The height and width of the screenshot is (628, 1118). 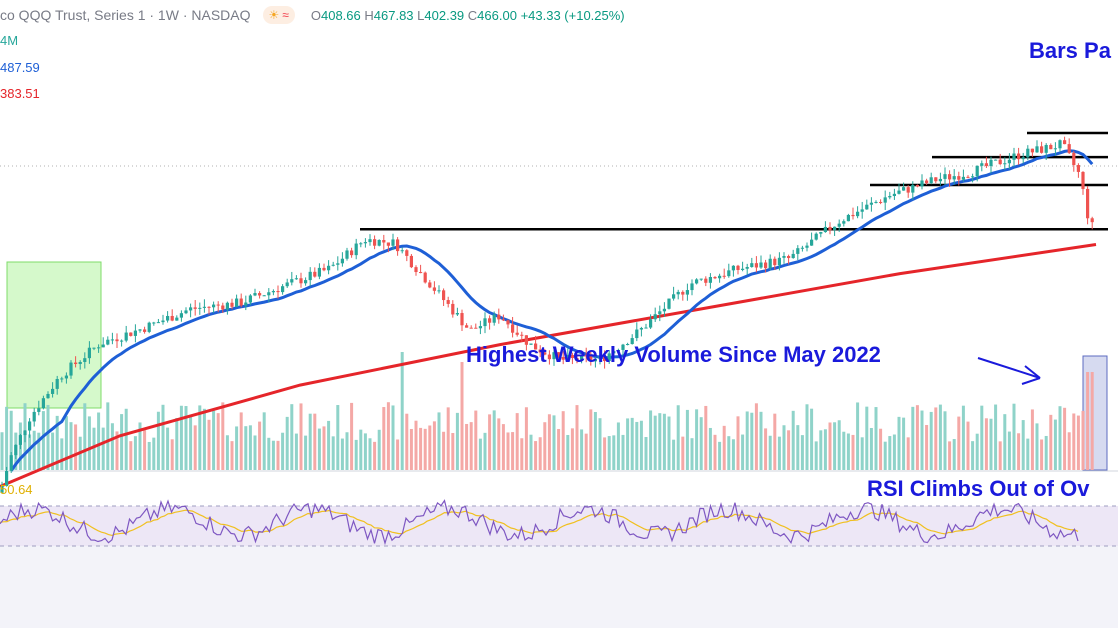 What do you see at coordinates (285, 15) in the screenshot?
I see `wave-icon: ≈` at bounding box center [285, 15].